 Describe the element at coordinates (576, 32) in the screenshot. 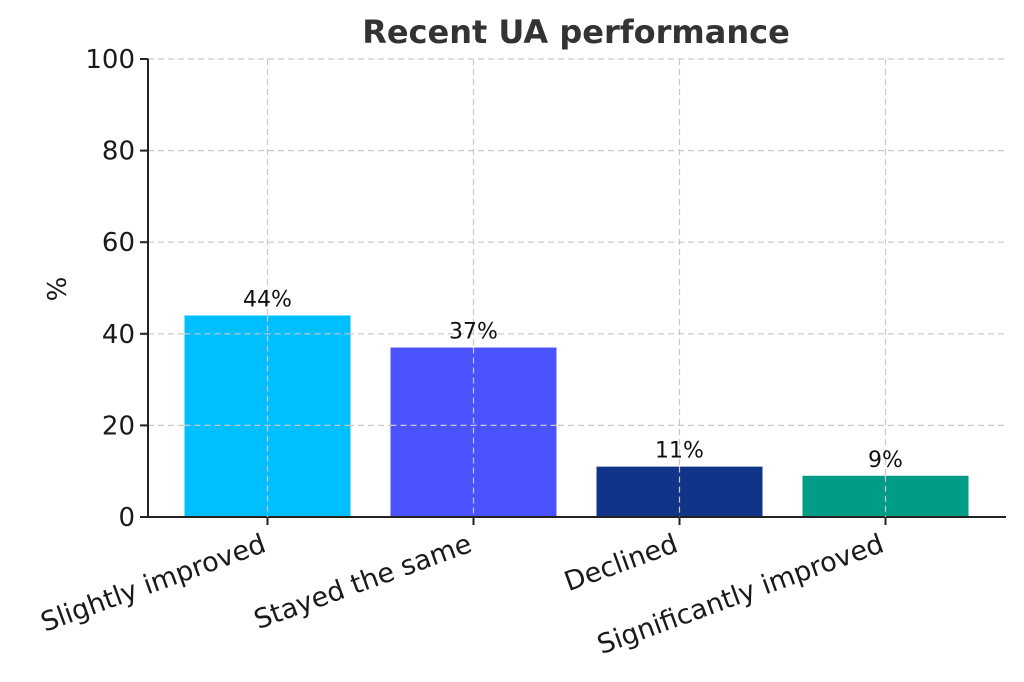

I see `chart-title: Recent UA performance` at that location.